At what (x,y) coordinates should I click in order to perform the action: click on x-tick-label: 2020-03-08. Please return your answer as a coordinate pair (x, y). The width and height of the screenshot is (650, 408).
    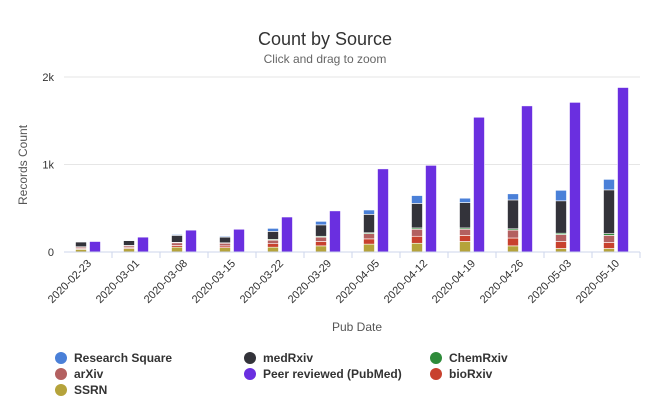
    Looking at the image, I should click on (166, 282).